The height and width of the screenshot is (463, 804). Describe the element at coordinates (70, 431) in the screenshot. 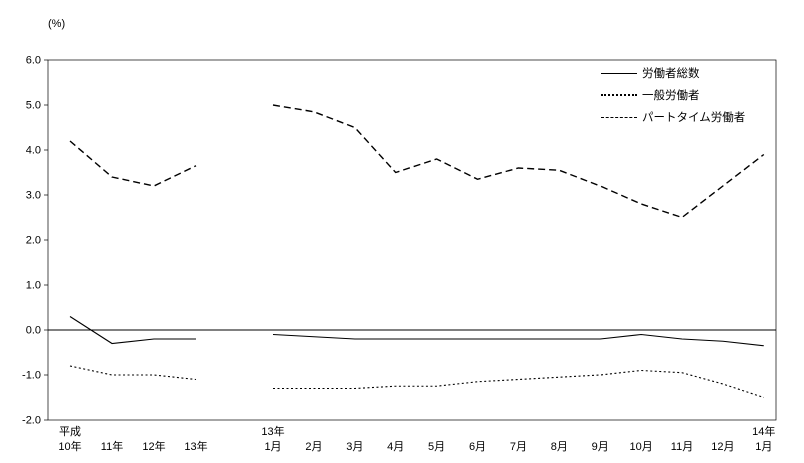

I see `x-axis-year-label: 平成` at that location.